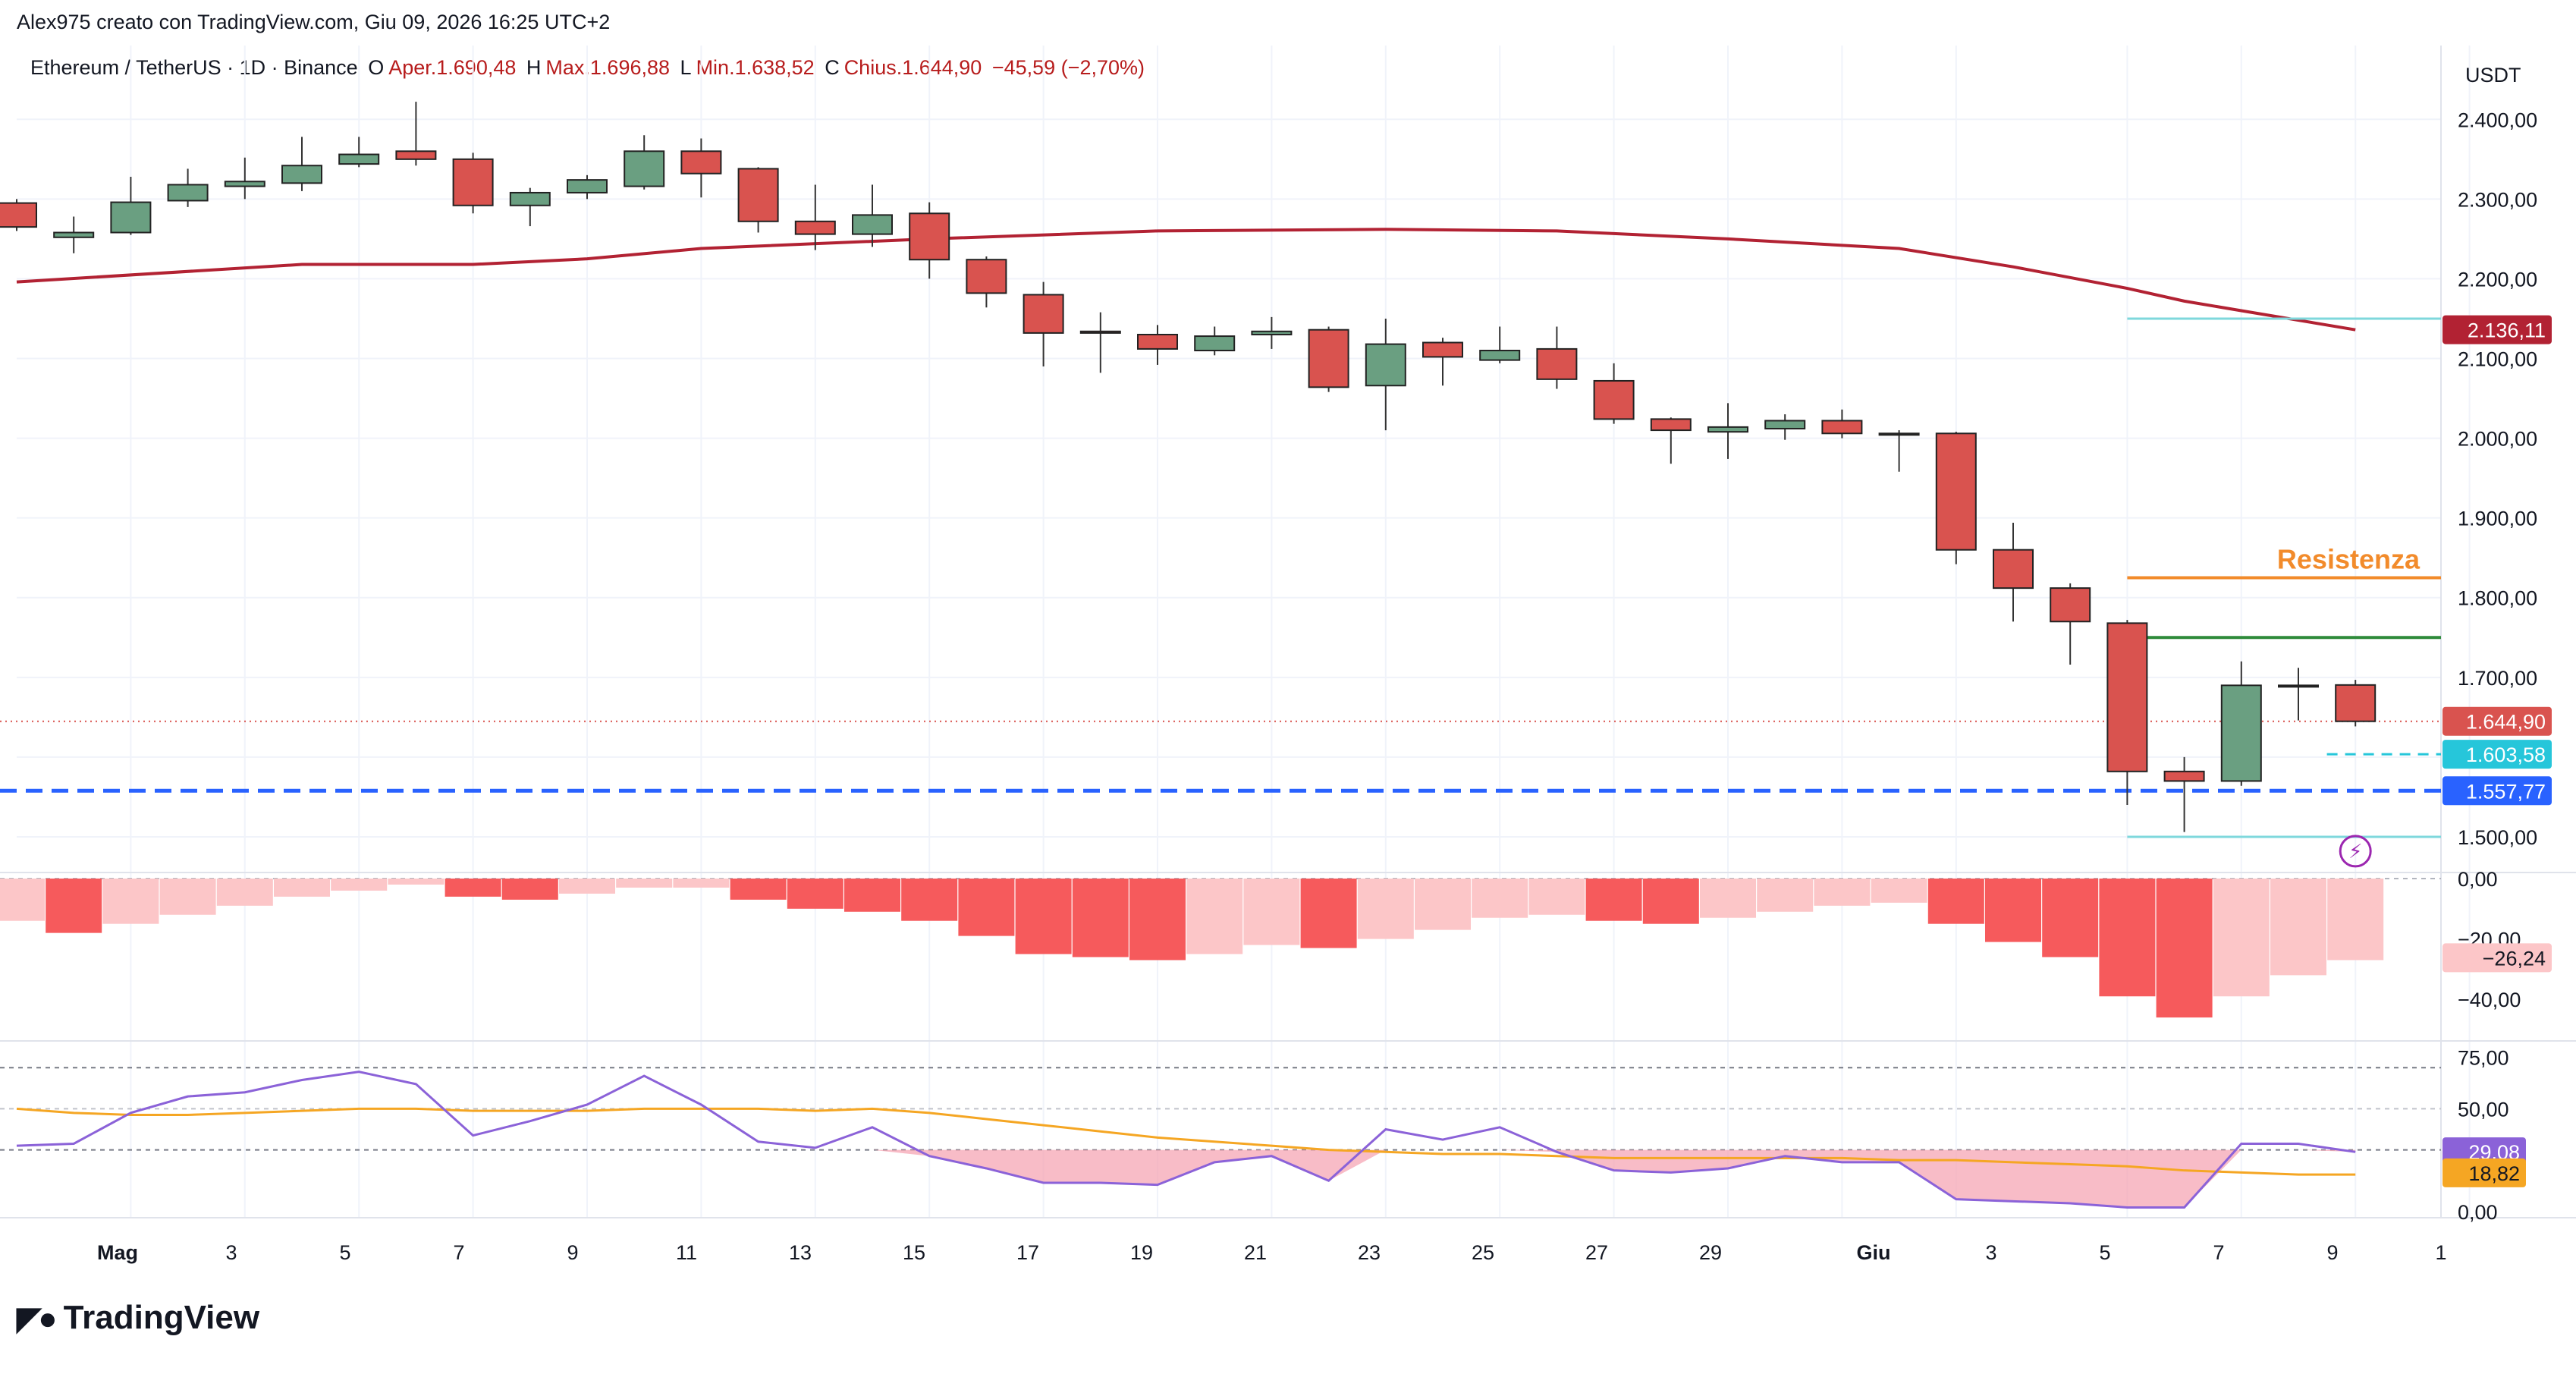 This screenshot has height=1374, width=2576. What do you see at coordinates (161, 1317) in the screenshot?
I see `tradingview-logo-text: TradingView` at bounding box center [161, 1317].